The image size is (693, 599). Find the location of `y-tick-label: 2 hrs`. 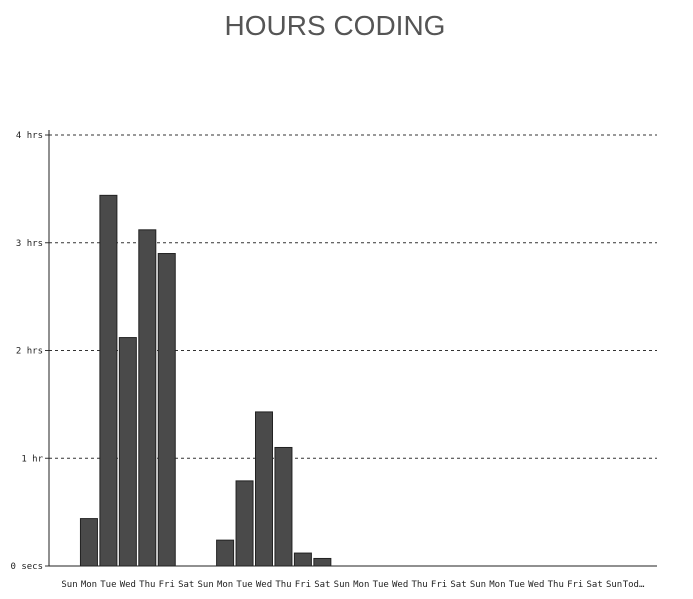

y-tick-label: 2 hrs is located at coordinates (29, 352).